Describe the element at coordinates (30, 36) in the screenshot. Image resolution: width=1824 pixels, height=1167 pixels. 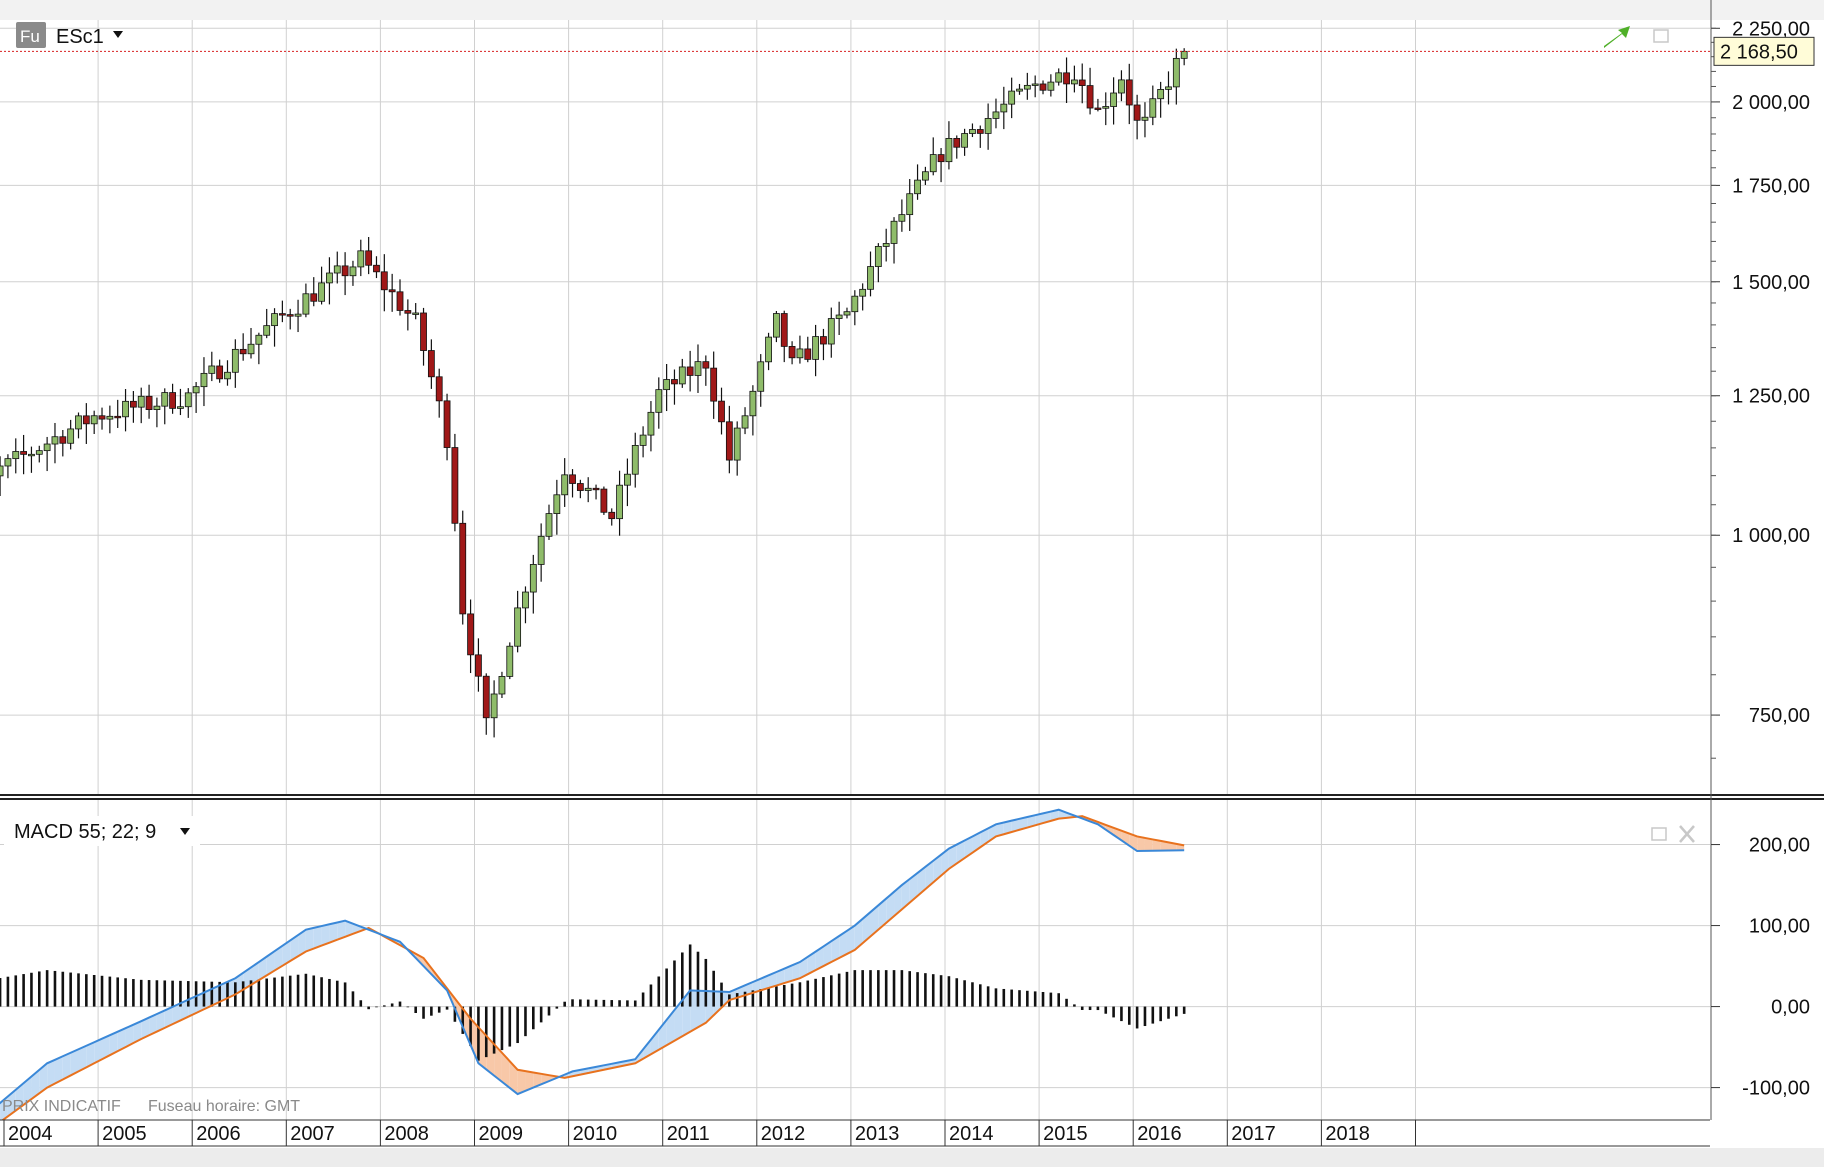
I see `future-badge-label: Fu` at that location.